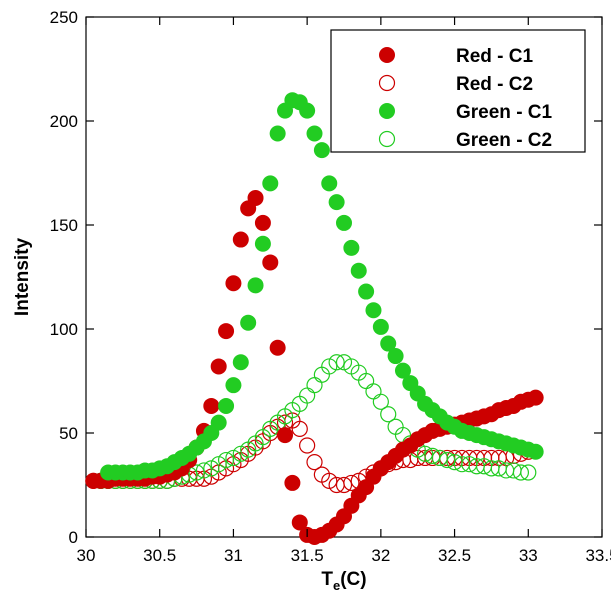 The height and width of the screenshot is (597, 611). Describe the element at coordinates (159, 555) in the screenshot. I see `x-tick-label: 30.5` at that location.